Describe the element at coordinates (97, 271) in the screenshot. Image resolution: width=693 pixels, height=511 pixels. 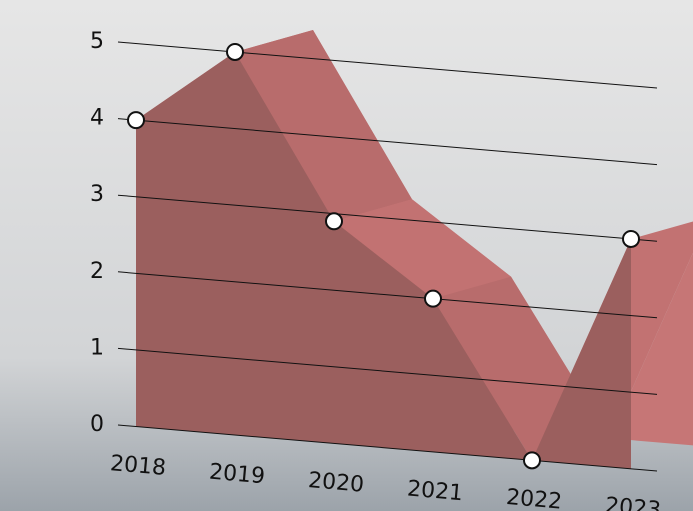
I see `y-tick-label: 2` at that location.